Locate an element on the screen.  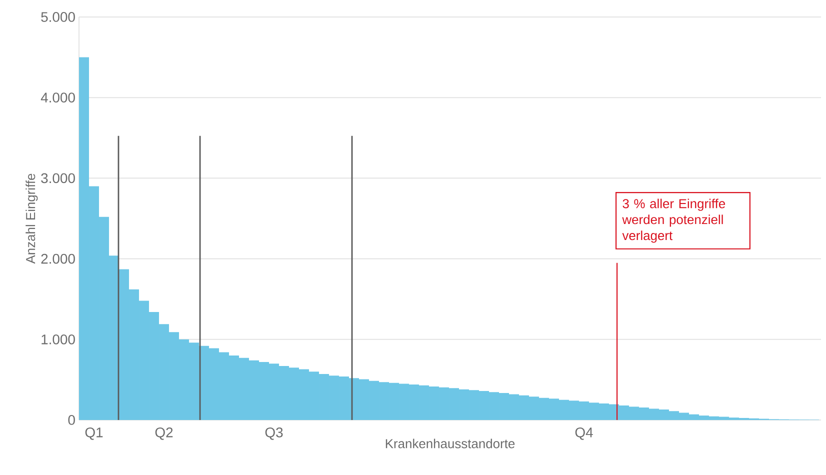
x-axis-title: Krankenhausstandorte is located at coordinates (450, 443).